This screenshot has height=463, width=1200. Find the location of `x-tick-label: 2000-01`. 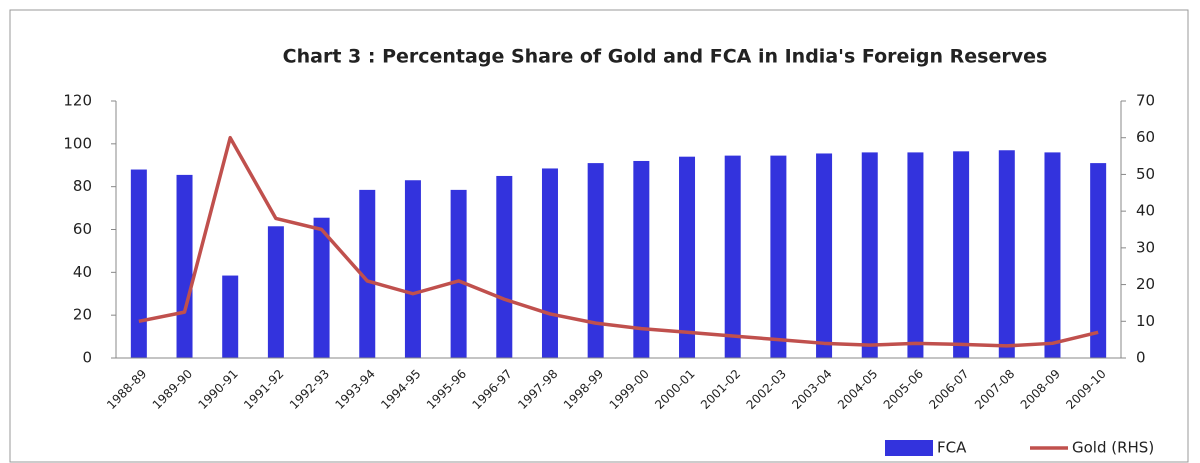

x-tick-label: 2000-01 is located at coordinates (674, 389).